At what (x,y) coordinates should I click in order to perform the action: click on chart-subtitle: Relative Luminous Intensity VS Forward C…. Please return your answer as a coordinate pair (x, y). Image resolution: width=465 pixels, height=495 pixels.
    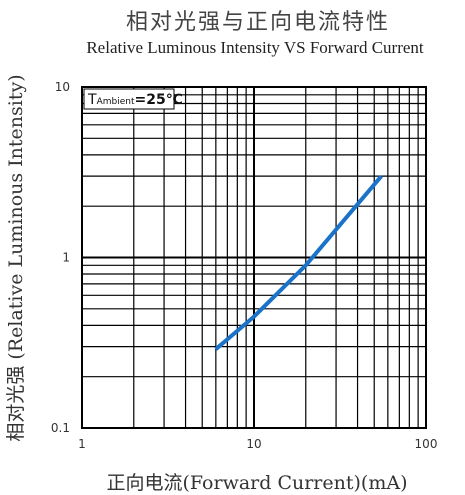
    Looking at the image, I should click on (255, 47).